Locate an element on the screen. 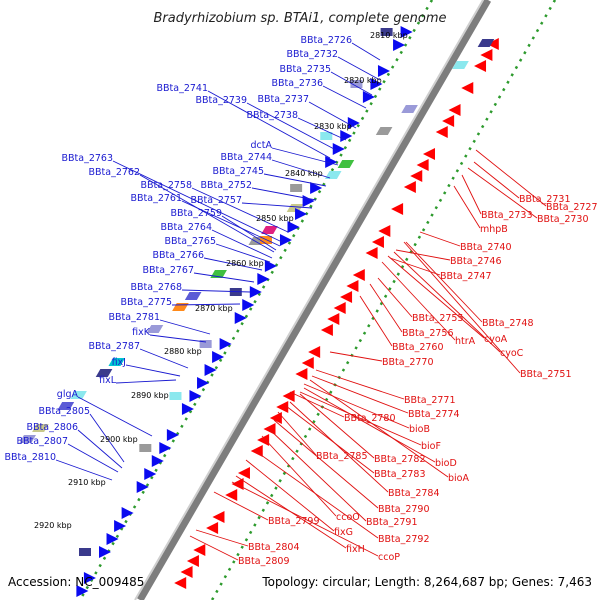 The image size is (600, 600). tick-label: 2870 kbp is located at coordinates (214, 308).